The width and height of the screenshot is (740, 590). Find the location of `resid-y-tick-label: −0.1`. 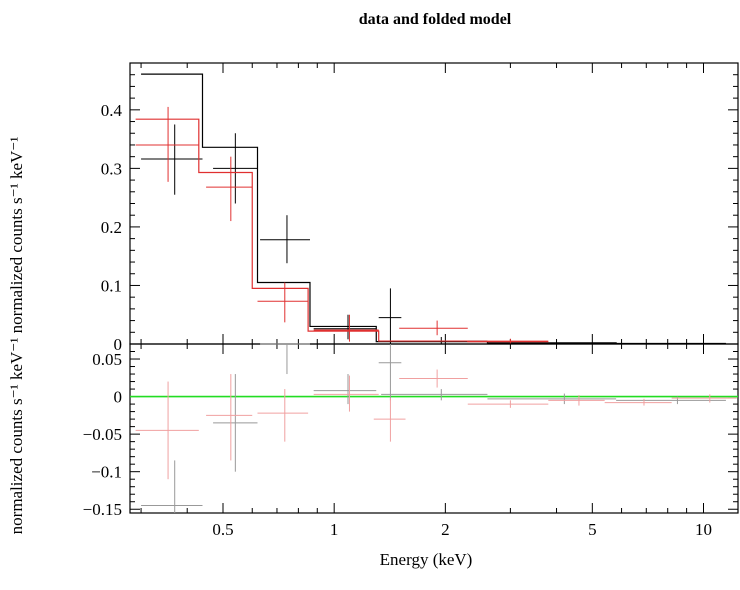

resid-y-tick-label: −0.1 is located at coordinates (106, 472).